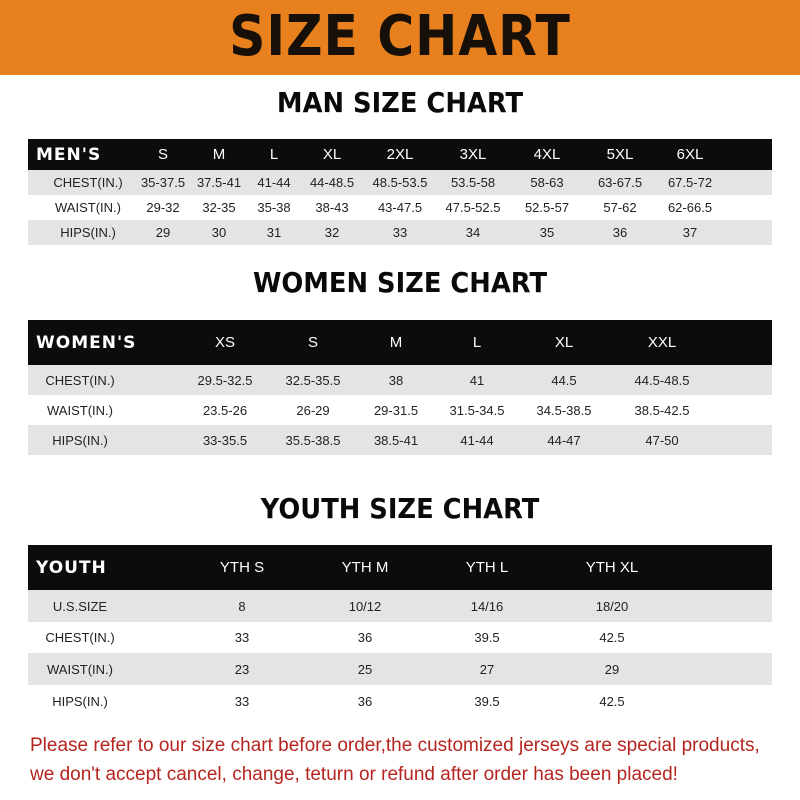  I want to click on table-row: CHEST(IN.) 33 36 39.5 42.5, so click(400, 637).